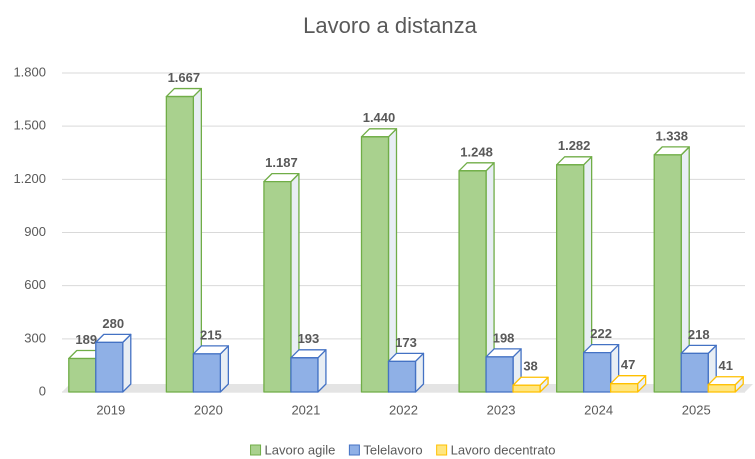 The height and width of the screenshot is (459, 755). Describe the element at coordinates (29, 71) in the screenshot. I see `y-tick-label: 1.800` at that location.